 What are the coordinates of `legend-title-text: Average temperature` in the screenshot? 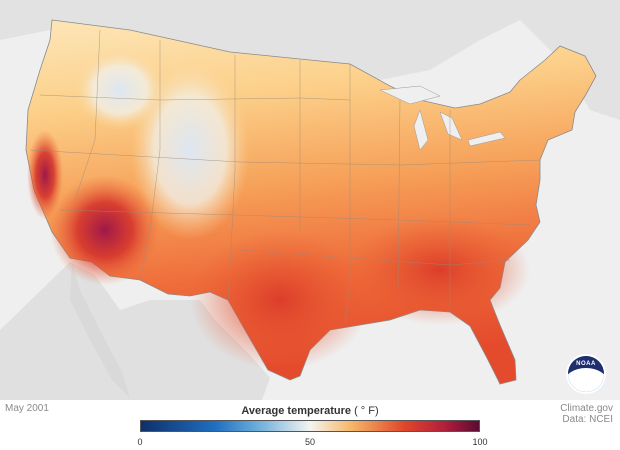 It's located at (296, 411).